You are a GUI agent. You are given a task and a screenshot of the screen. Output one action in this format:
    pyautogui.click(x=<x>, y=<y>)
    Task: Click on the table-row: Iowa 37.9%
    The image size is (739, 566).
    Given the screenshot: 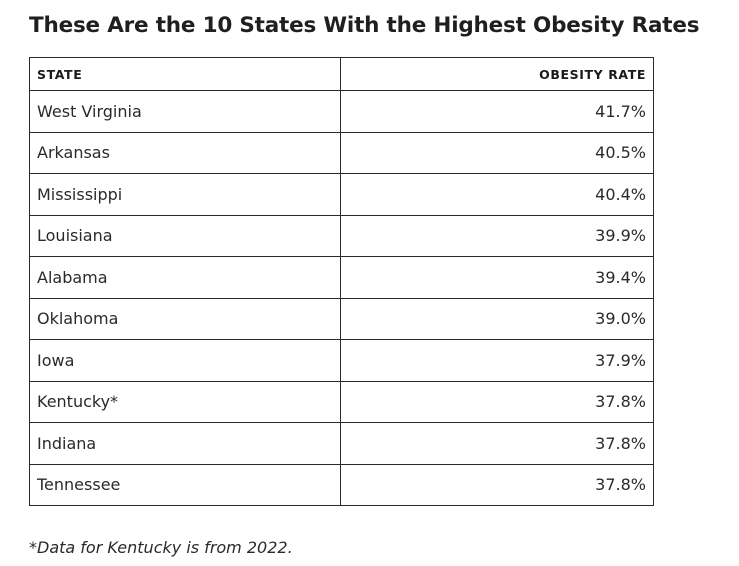 What is the action you would take?
    pyautogui.click(x=341, y=360)
    